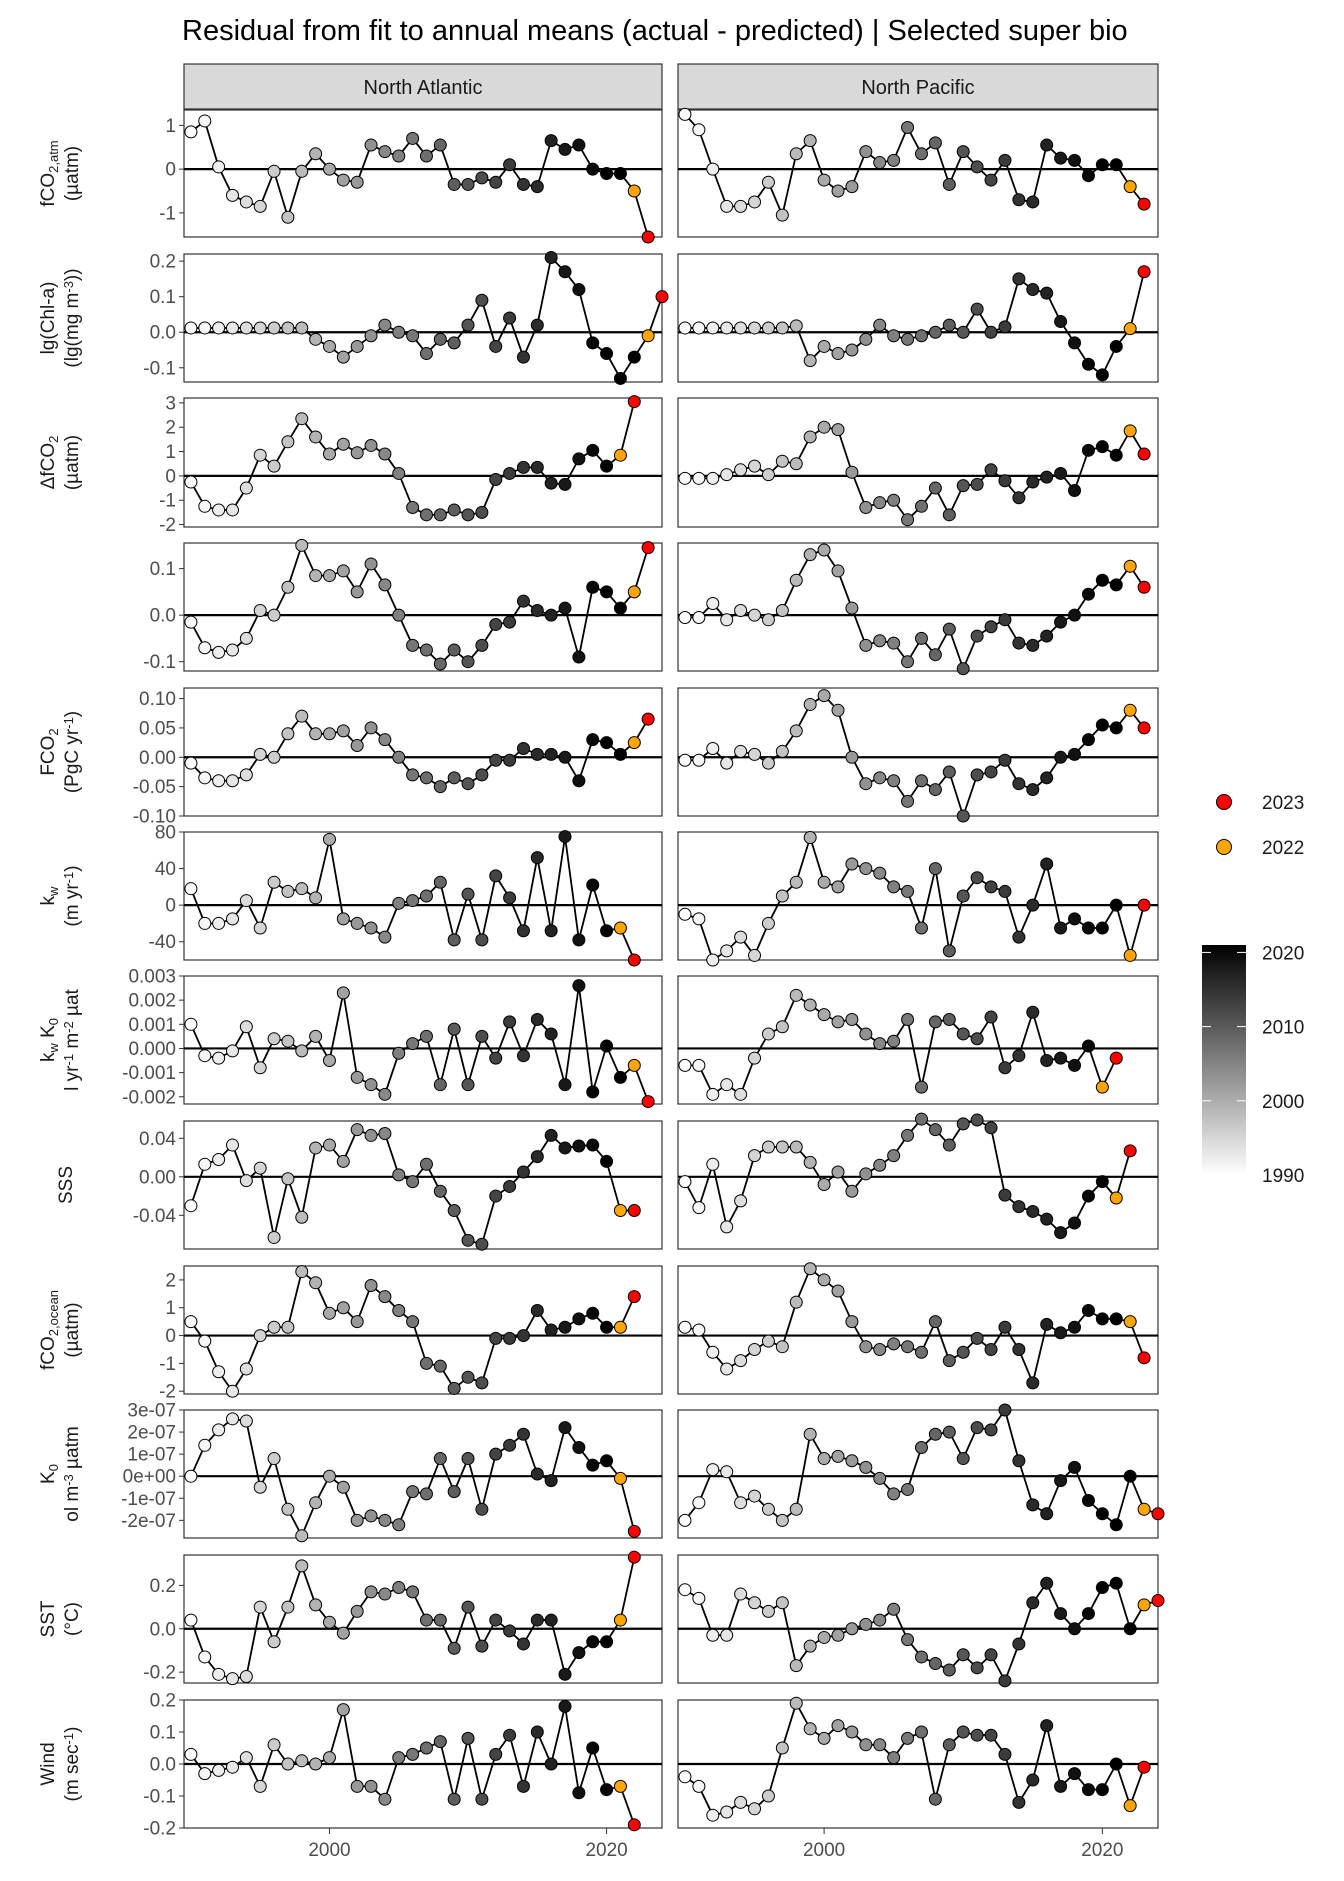 Image resolution: width=1344 pixels, height=1881 pixels. I want to click on y-tick-label: -2, so click(167, 1392).